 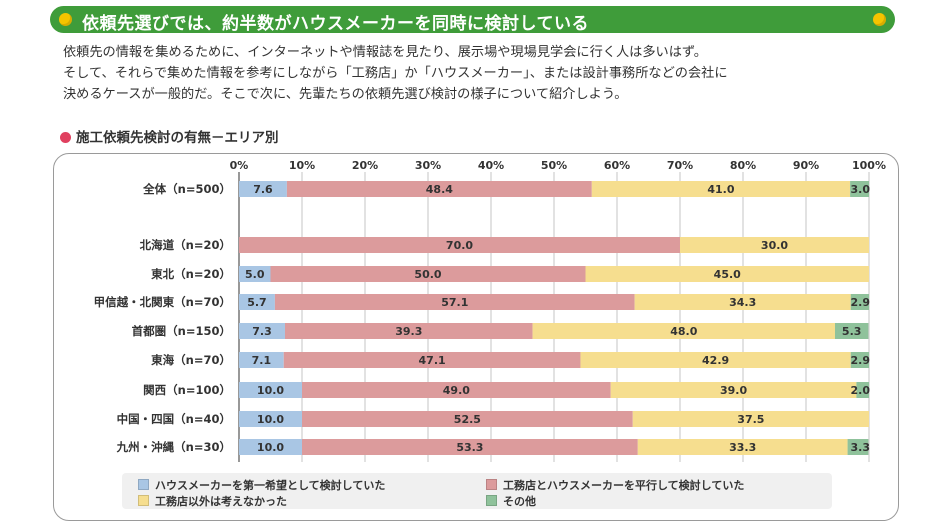 I want to click on bar-segment-r4-s1, so click(x=408, y=331).